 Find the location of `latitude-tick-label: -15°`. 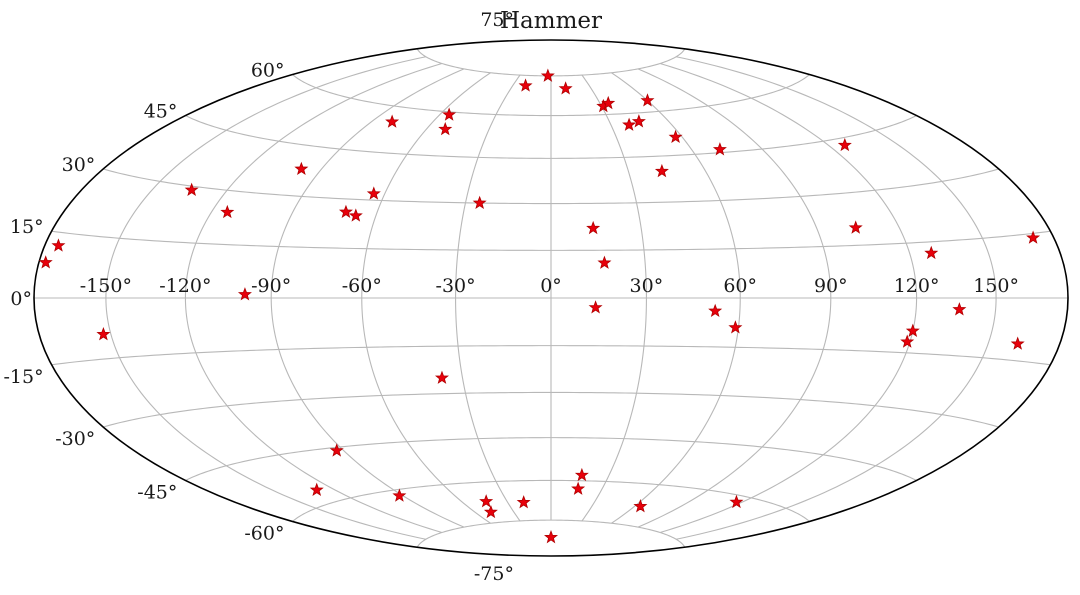

latitude-tick-label: -15° is located at coordinates (23, 377).